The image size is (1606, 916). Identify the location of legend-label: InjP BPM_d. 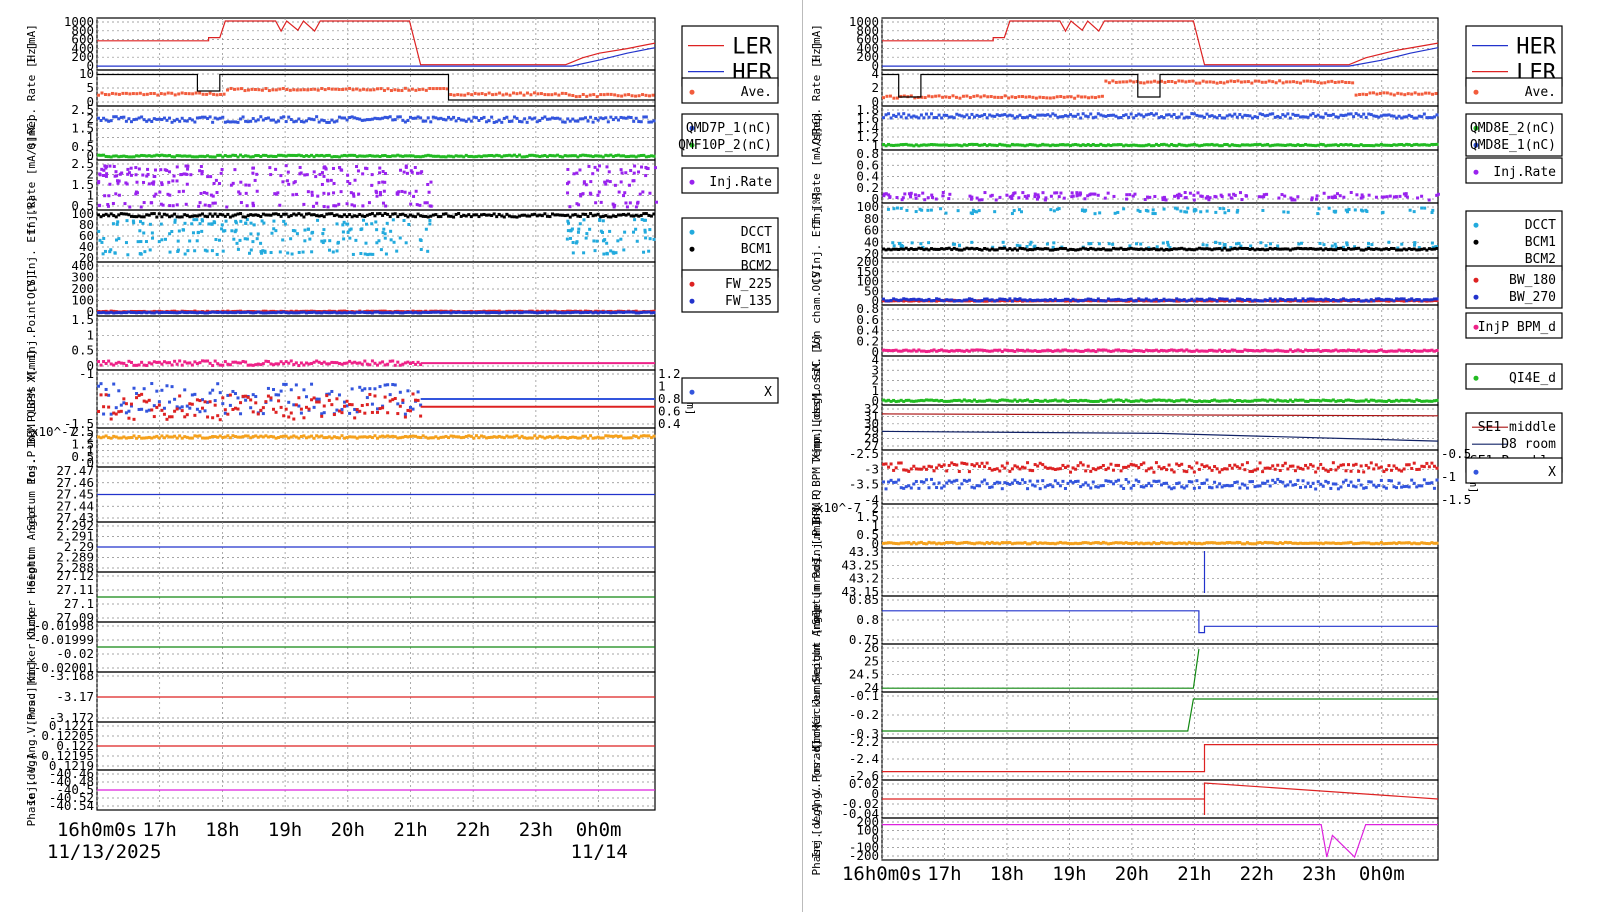
(1517, 327).